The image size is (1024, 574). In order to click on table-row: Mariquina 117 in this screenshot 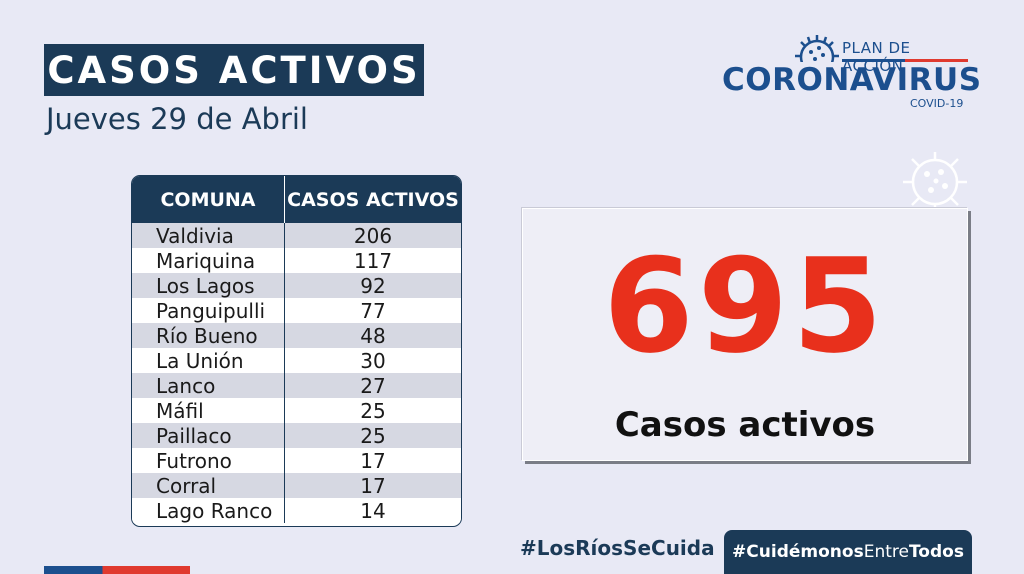, I will do `click(296, 260)`.